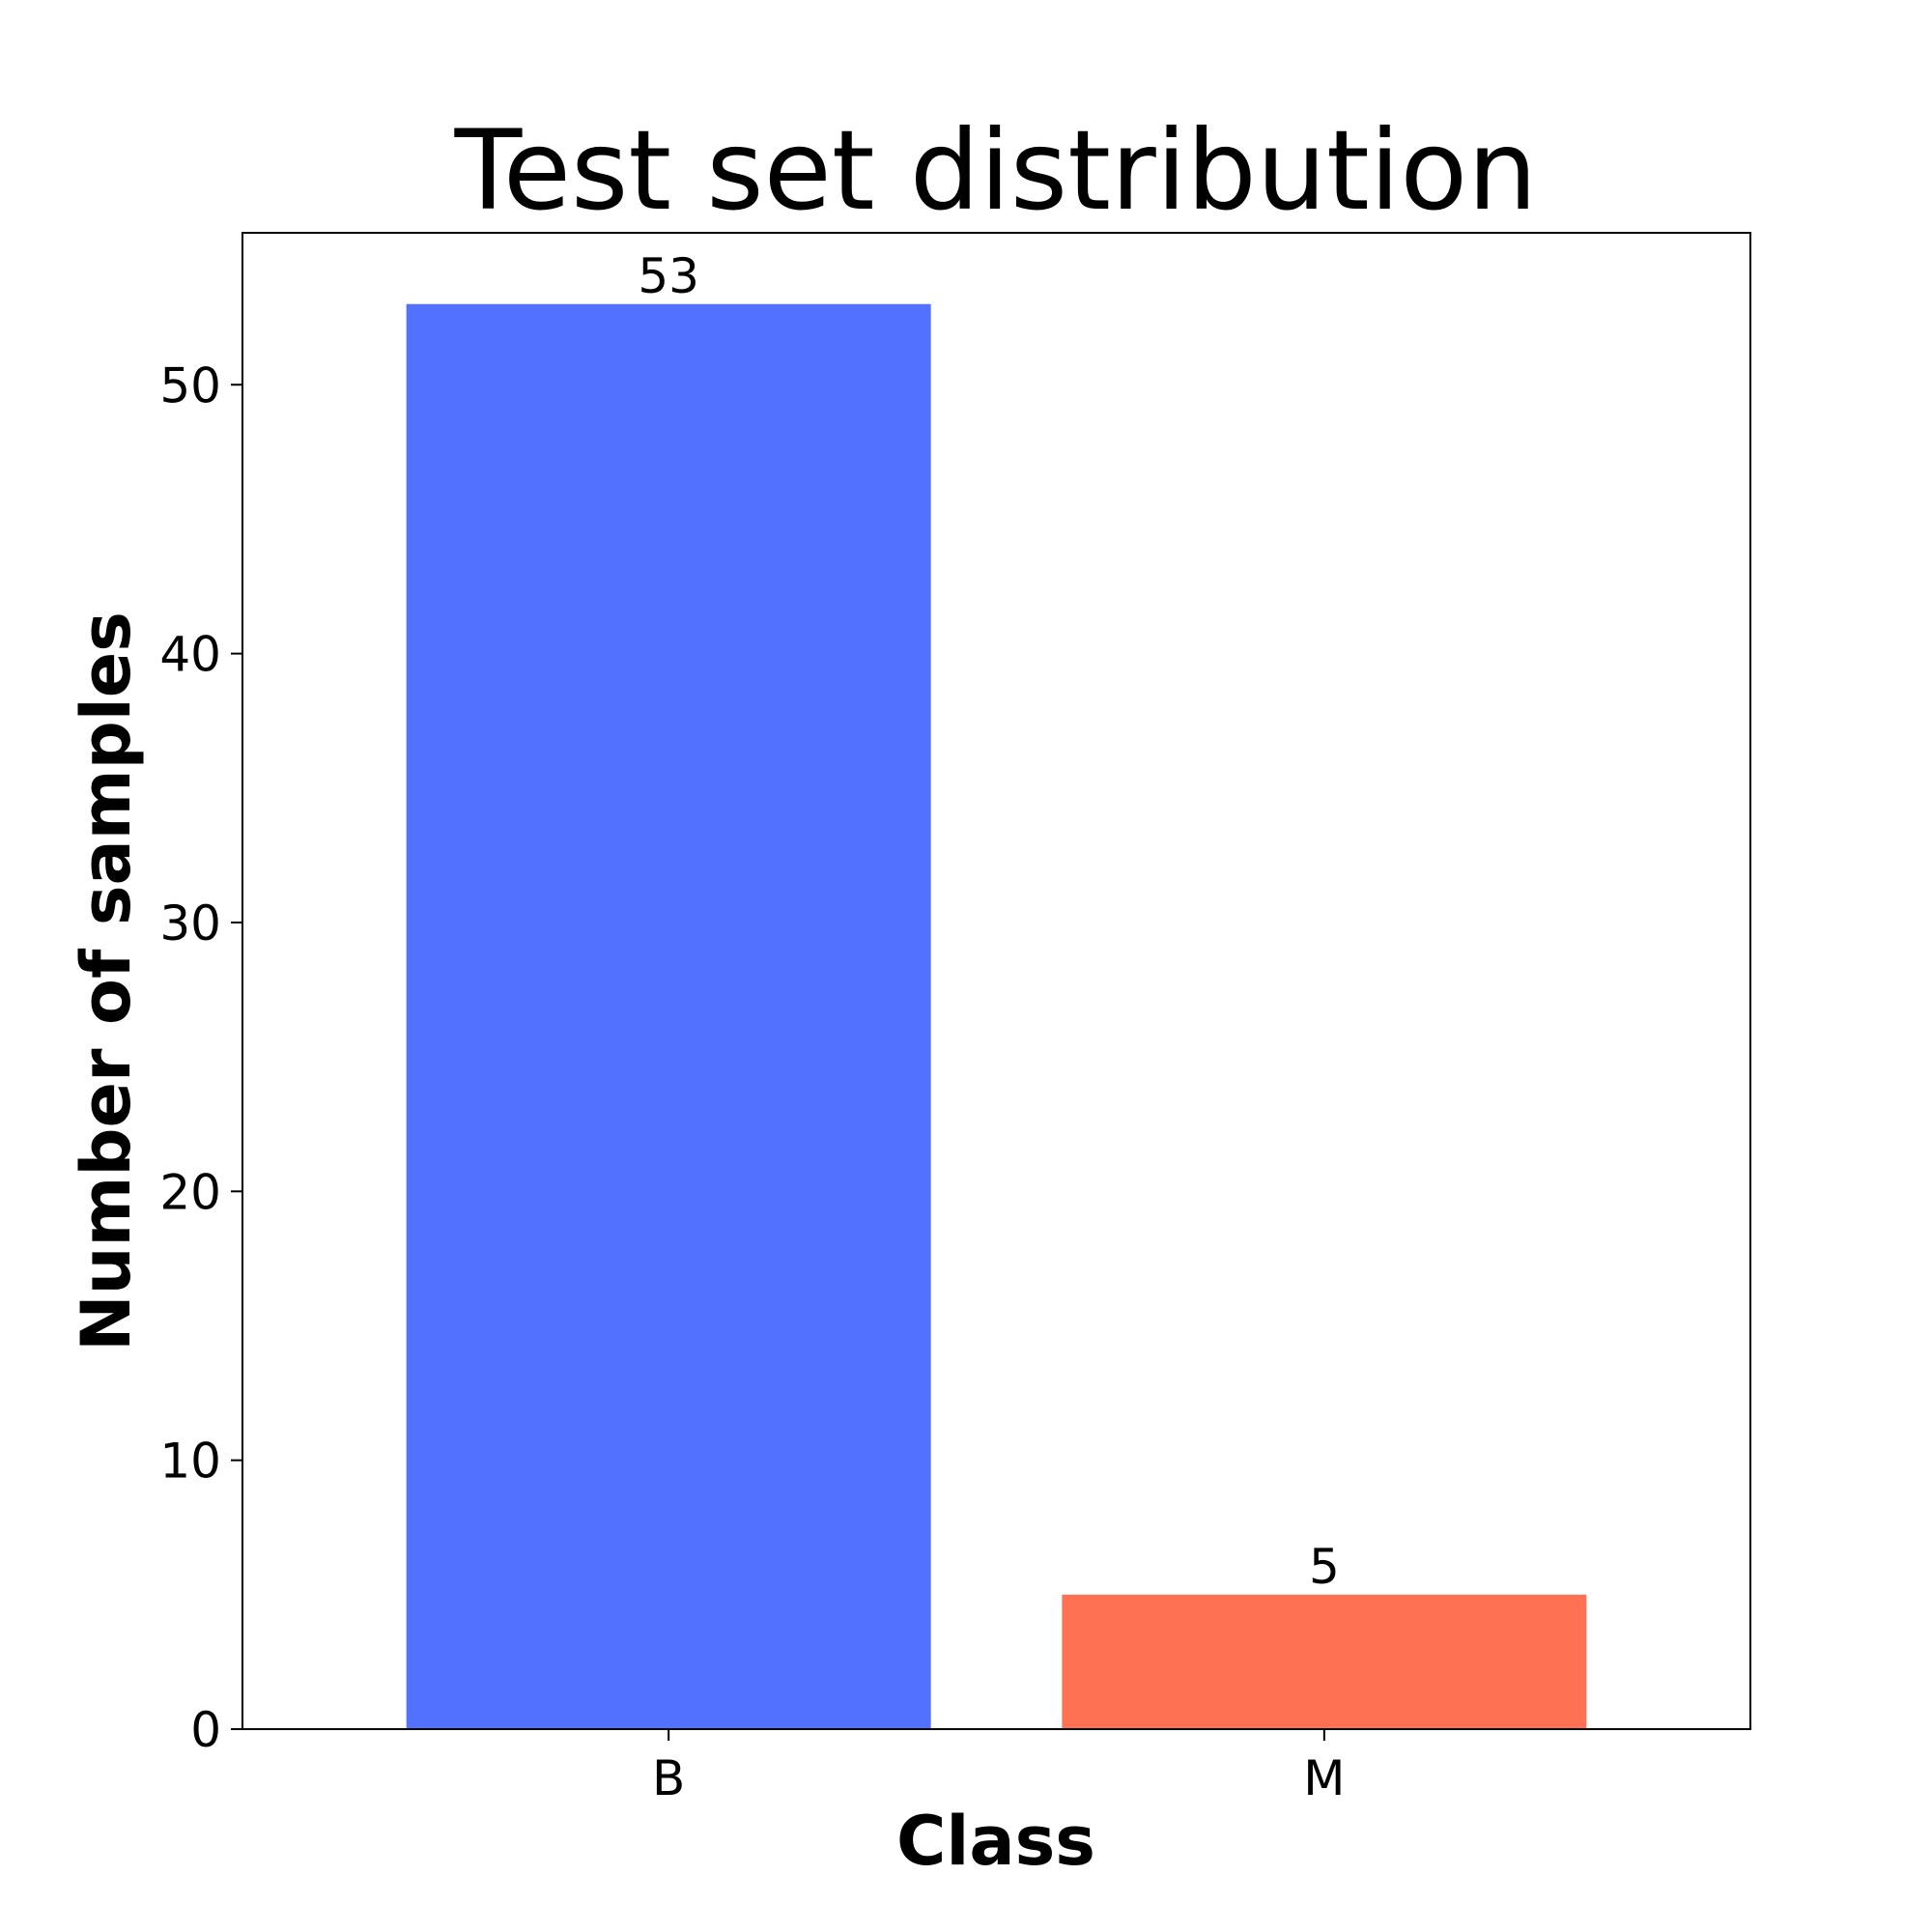 Image resolution: width=1932 pixels, height=1932 pixels. I want to click on x-axis-label: Class, so click(995, 1841).